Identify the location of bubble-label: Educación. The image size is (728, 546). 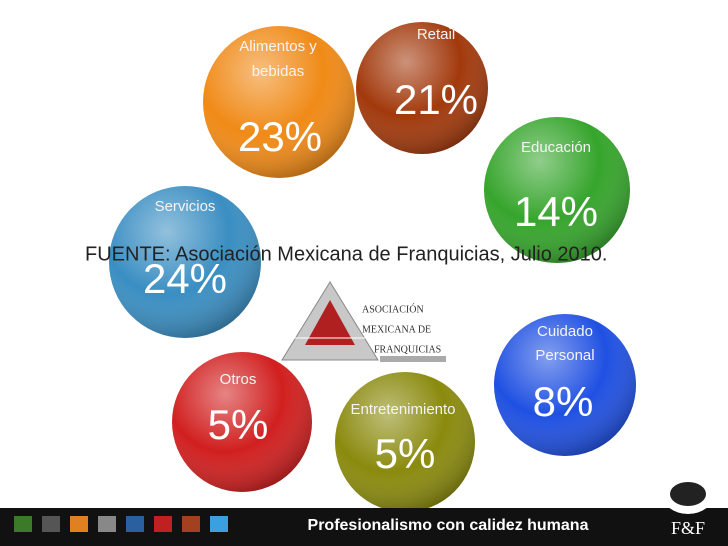
(556, 147).